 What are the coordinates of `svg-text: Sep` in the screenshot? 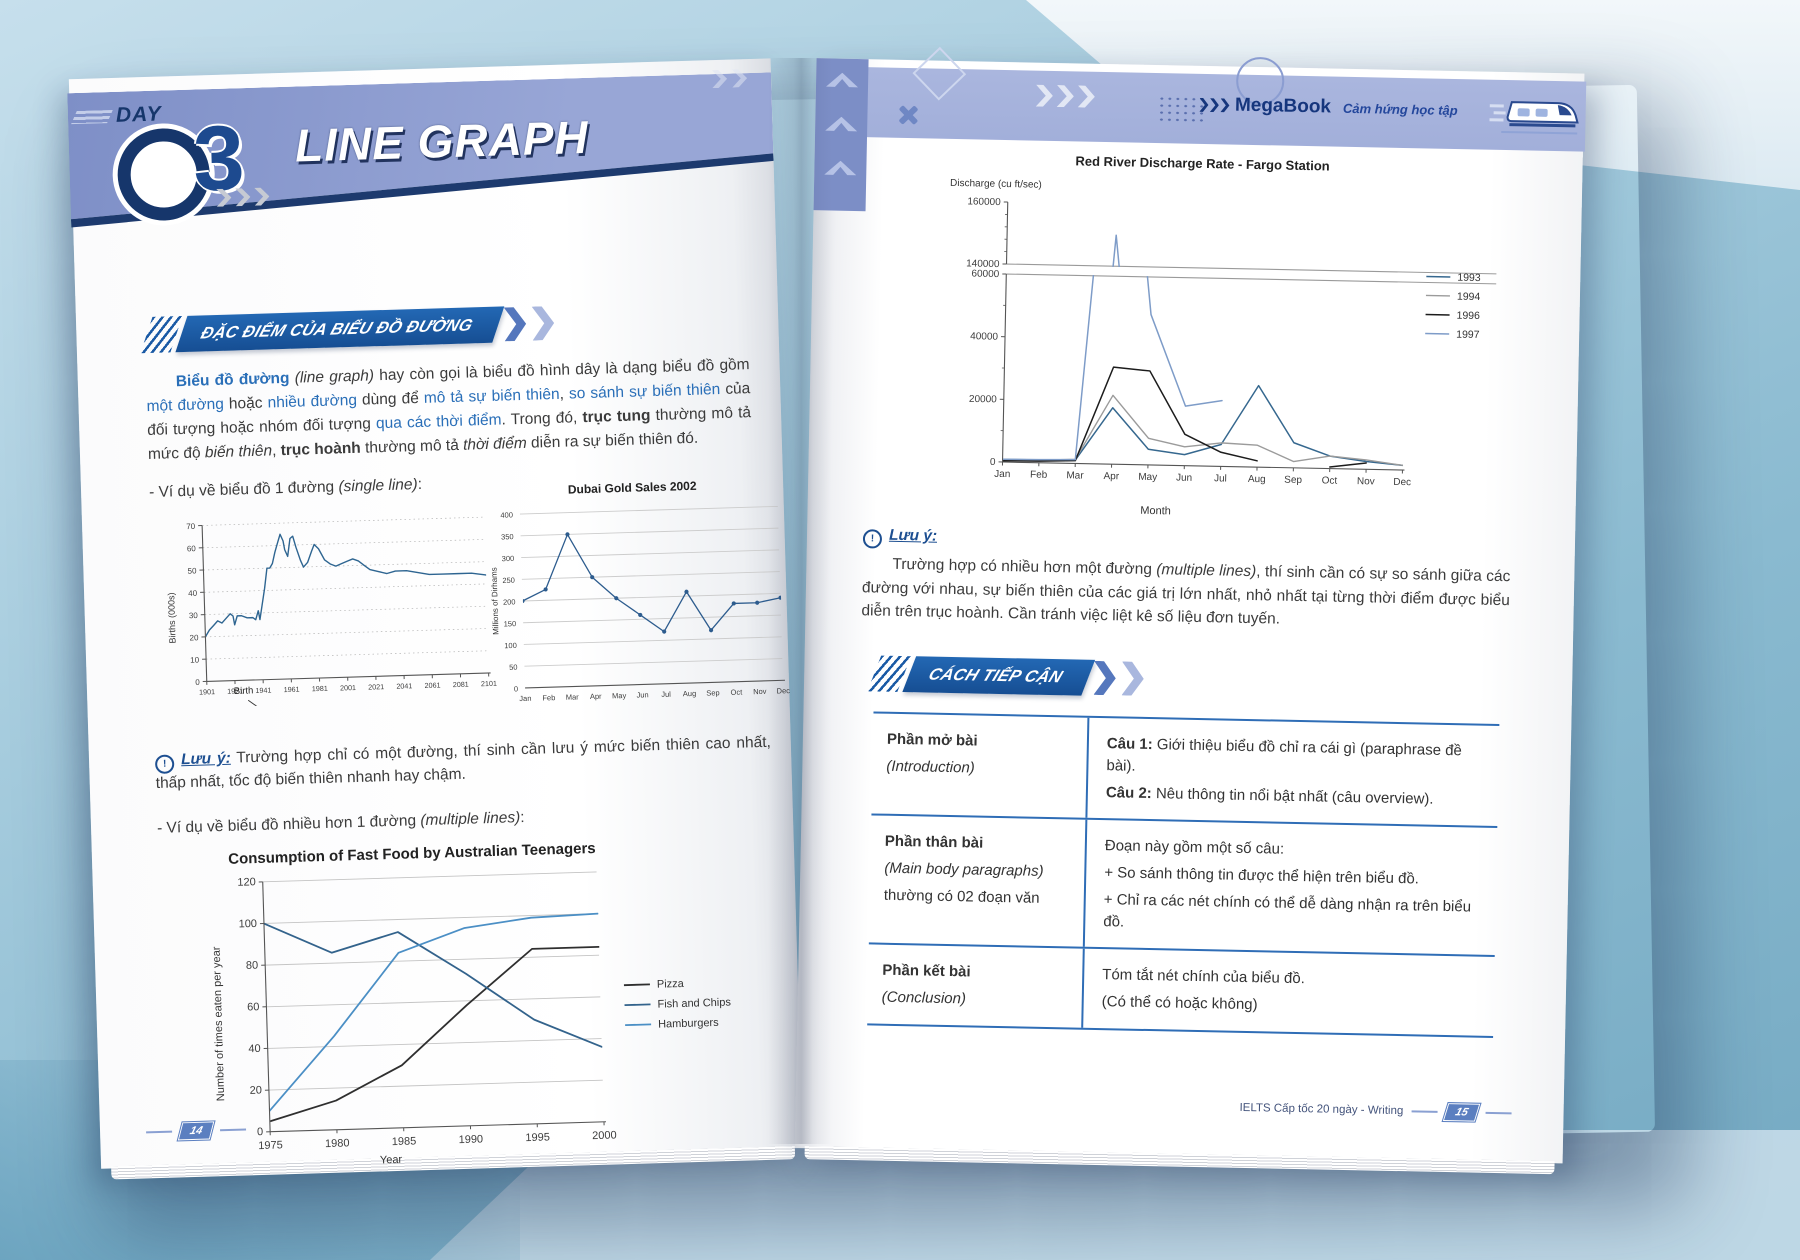 It's located at (713, 692).